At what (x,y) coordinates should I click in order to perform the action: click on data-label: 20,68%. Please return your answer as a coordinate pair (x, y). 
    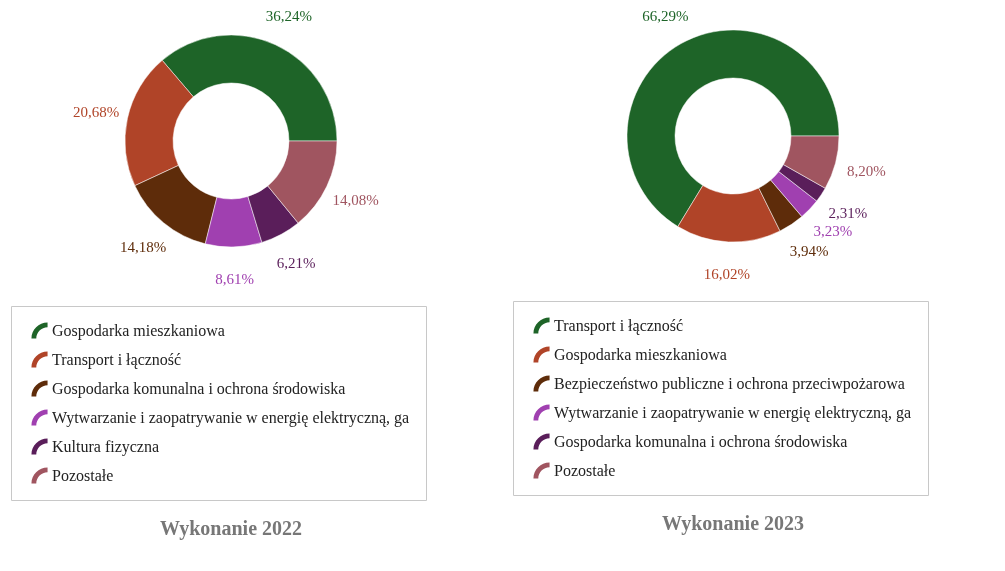
    Looking at the image, I should click on (96, 111).